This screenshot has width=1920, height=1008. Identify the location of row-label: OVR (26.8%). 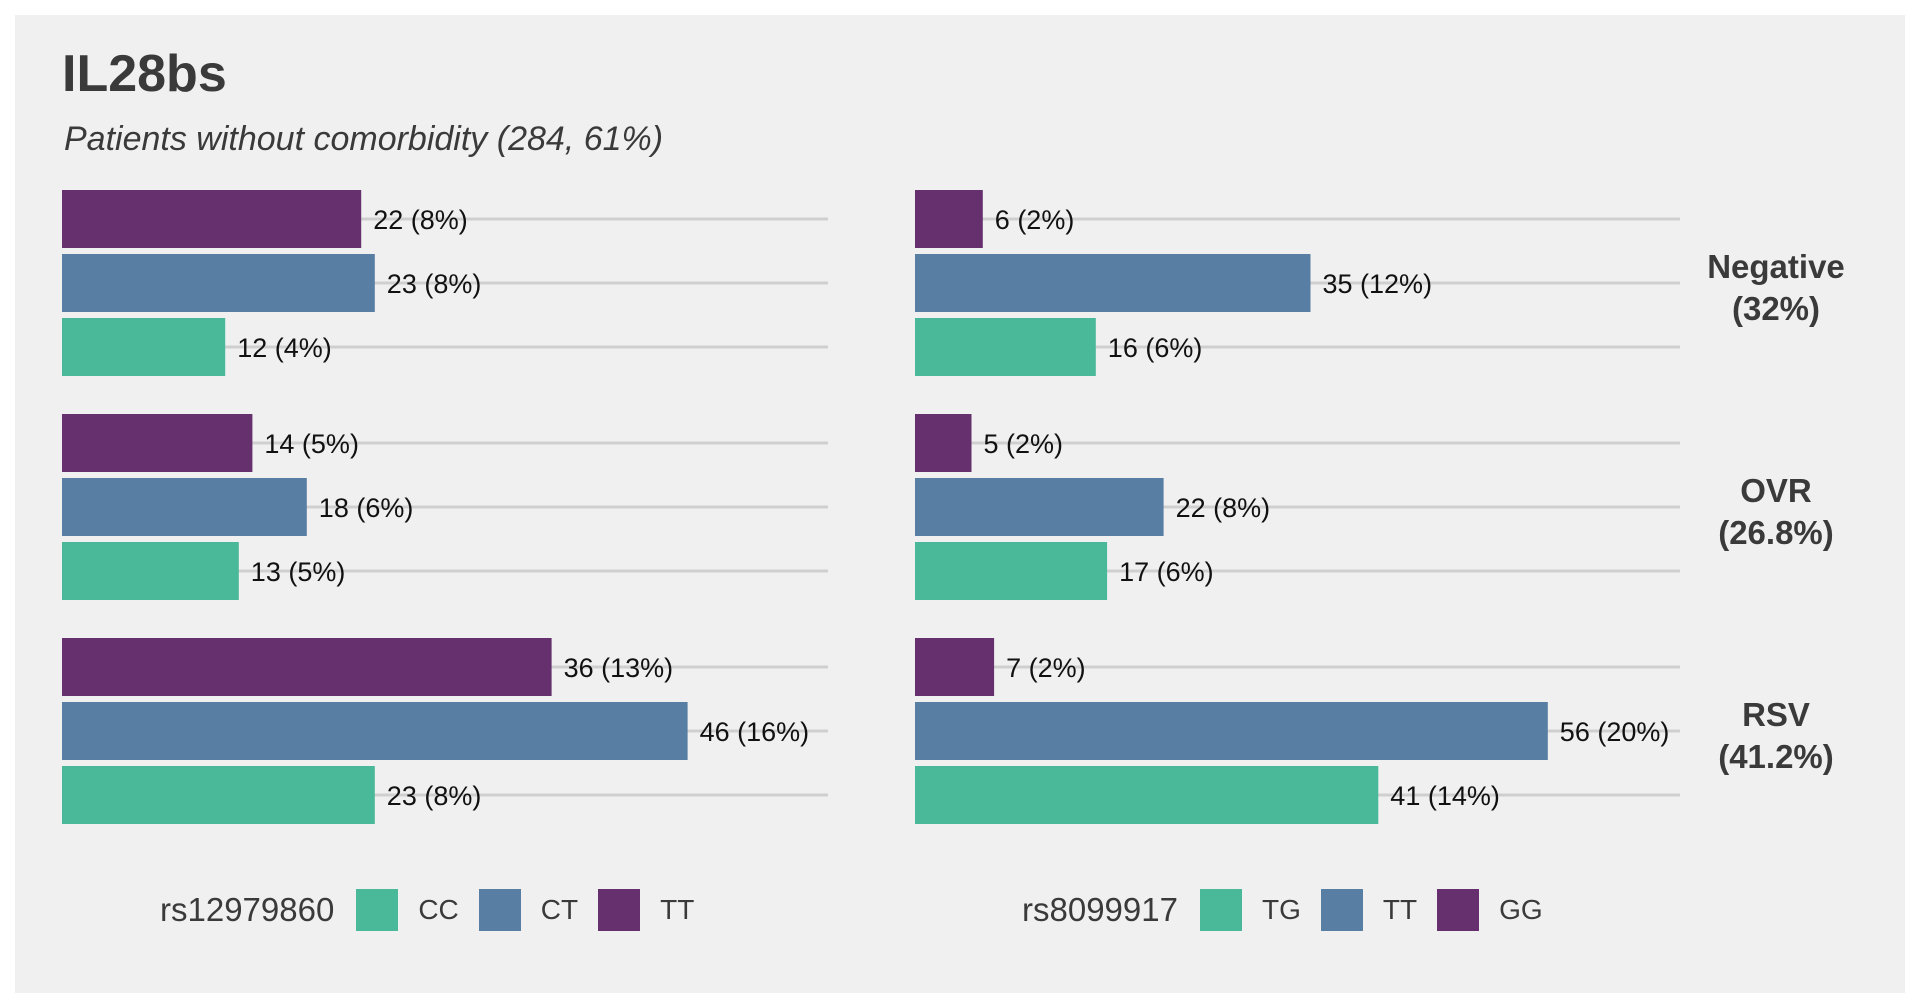
(1776, 511).